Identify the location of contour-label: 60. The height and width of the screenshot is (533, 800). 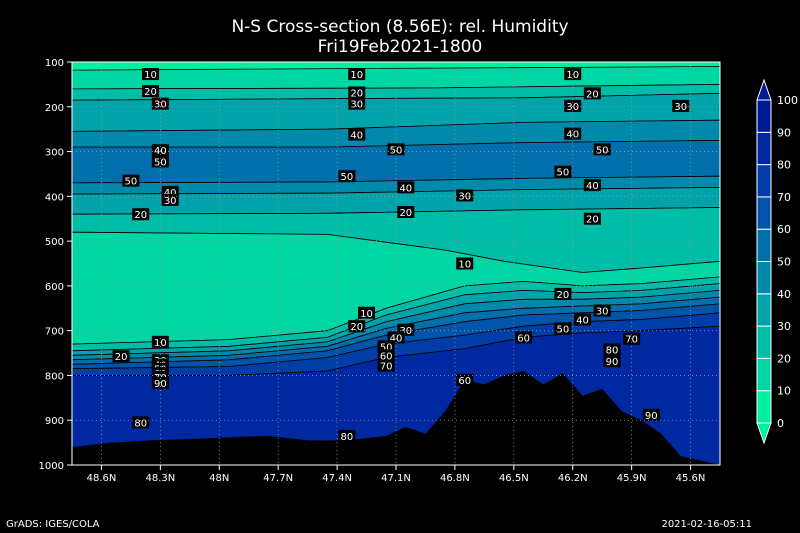
(524, 337).